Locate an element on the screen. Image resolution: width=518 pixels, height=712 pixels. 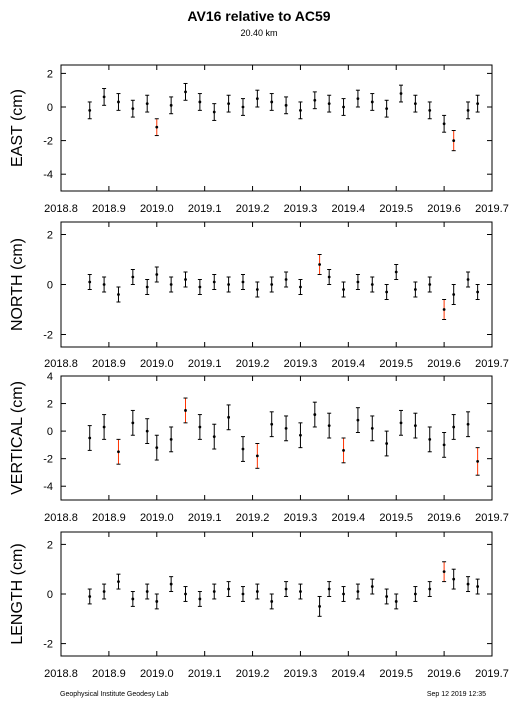
y-axis-label: EAST (cm) is located at coordinates (17, 128).